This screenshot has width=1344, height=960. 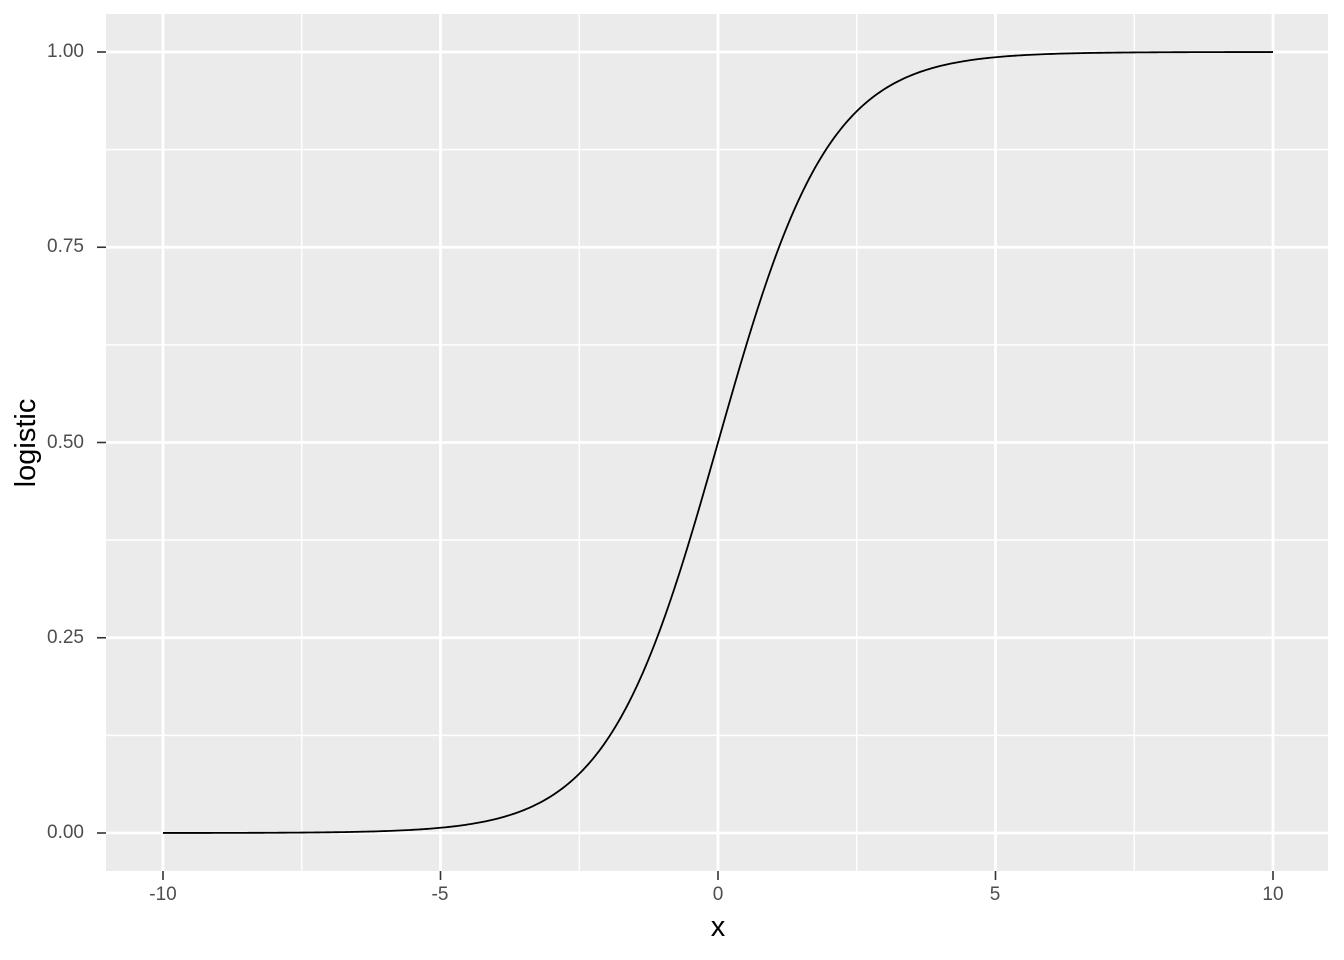 I want to click on y-tick-label-0.75: 0.75, so click(x=65, y=246).